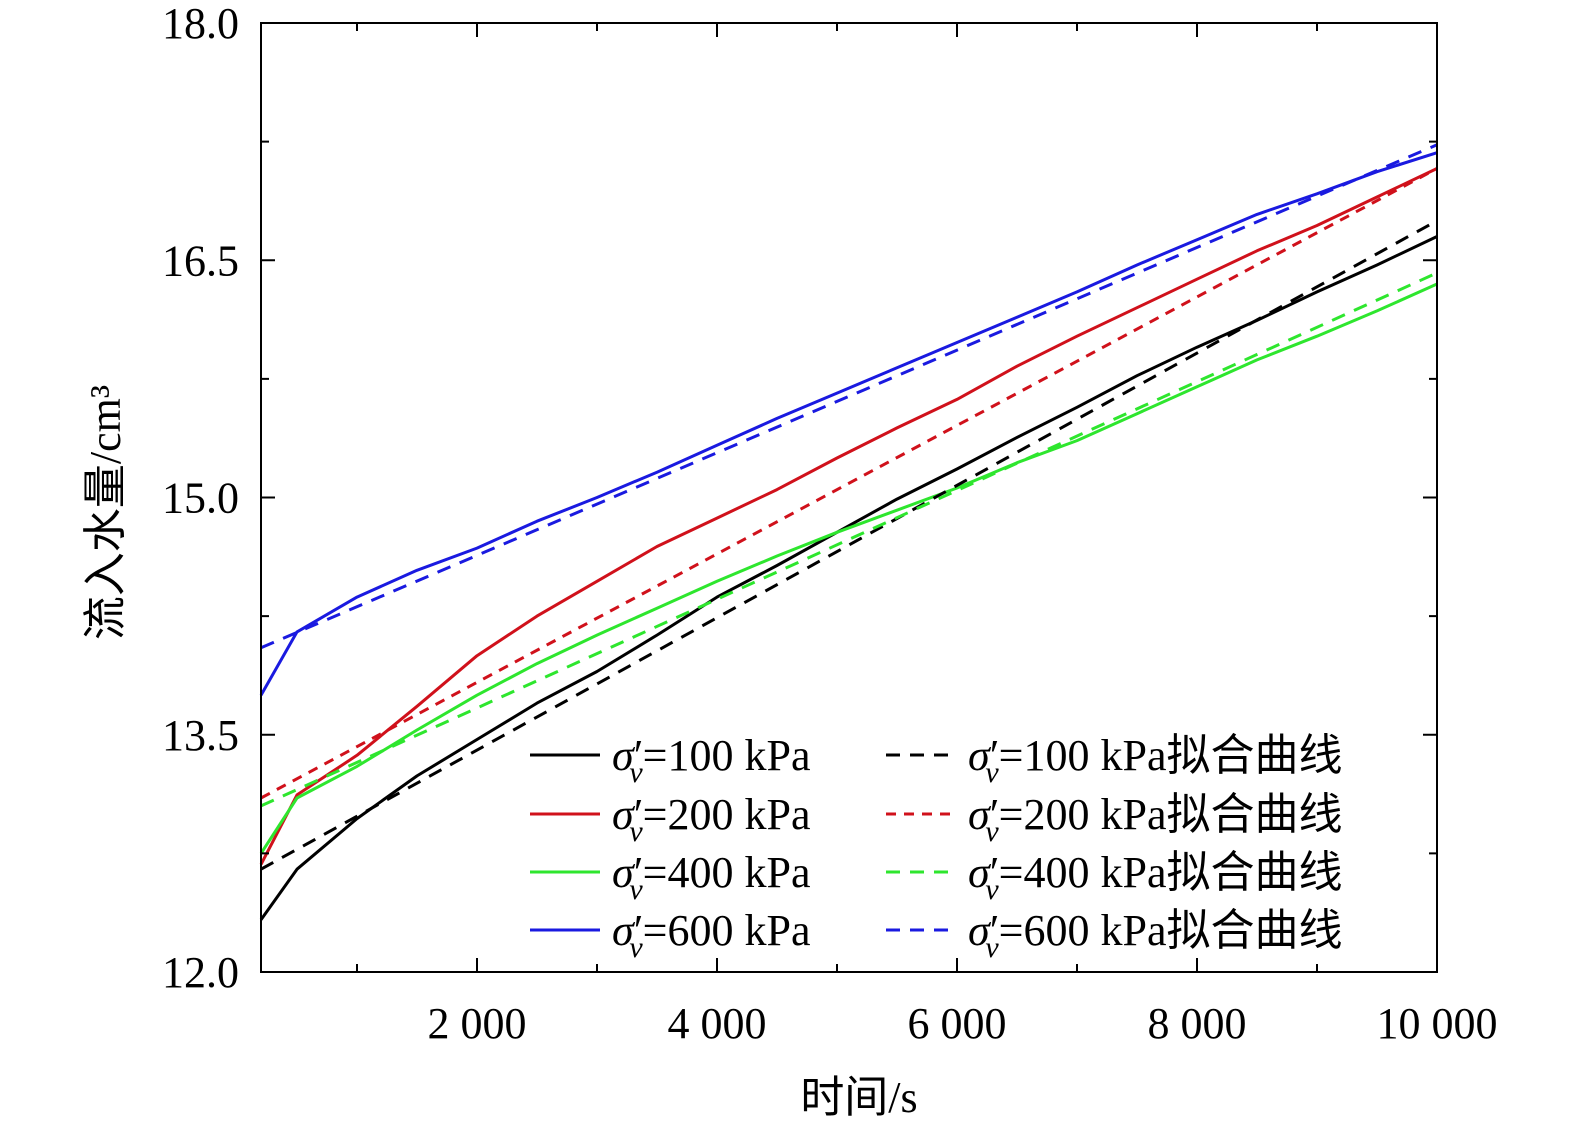  Describe the element at coordinates (1171, 755) in the screenshot. I see `legend-rest: =100 kPa拟合曲线` at that location.